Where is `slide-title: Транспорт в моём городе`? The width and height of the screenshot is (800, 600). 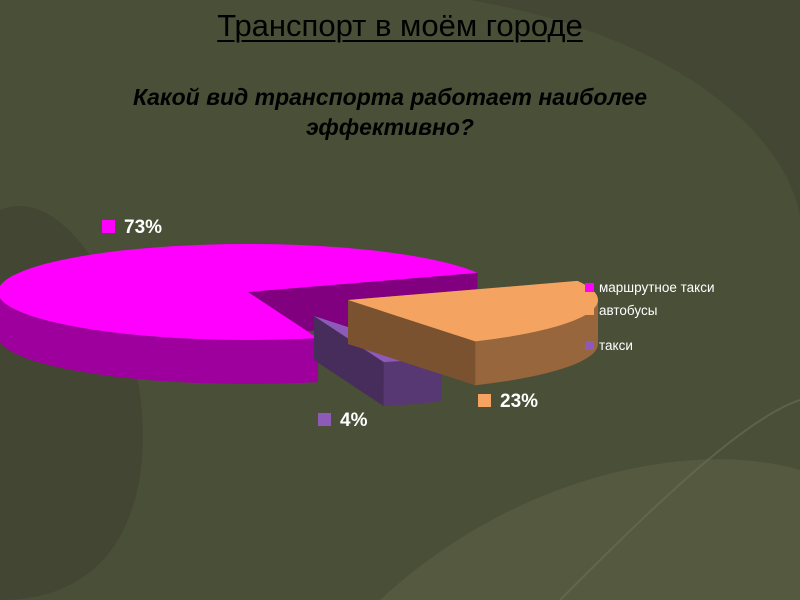 slide-title: Транспорт в моём городе is located at coordinates (400, 25).